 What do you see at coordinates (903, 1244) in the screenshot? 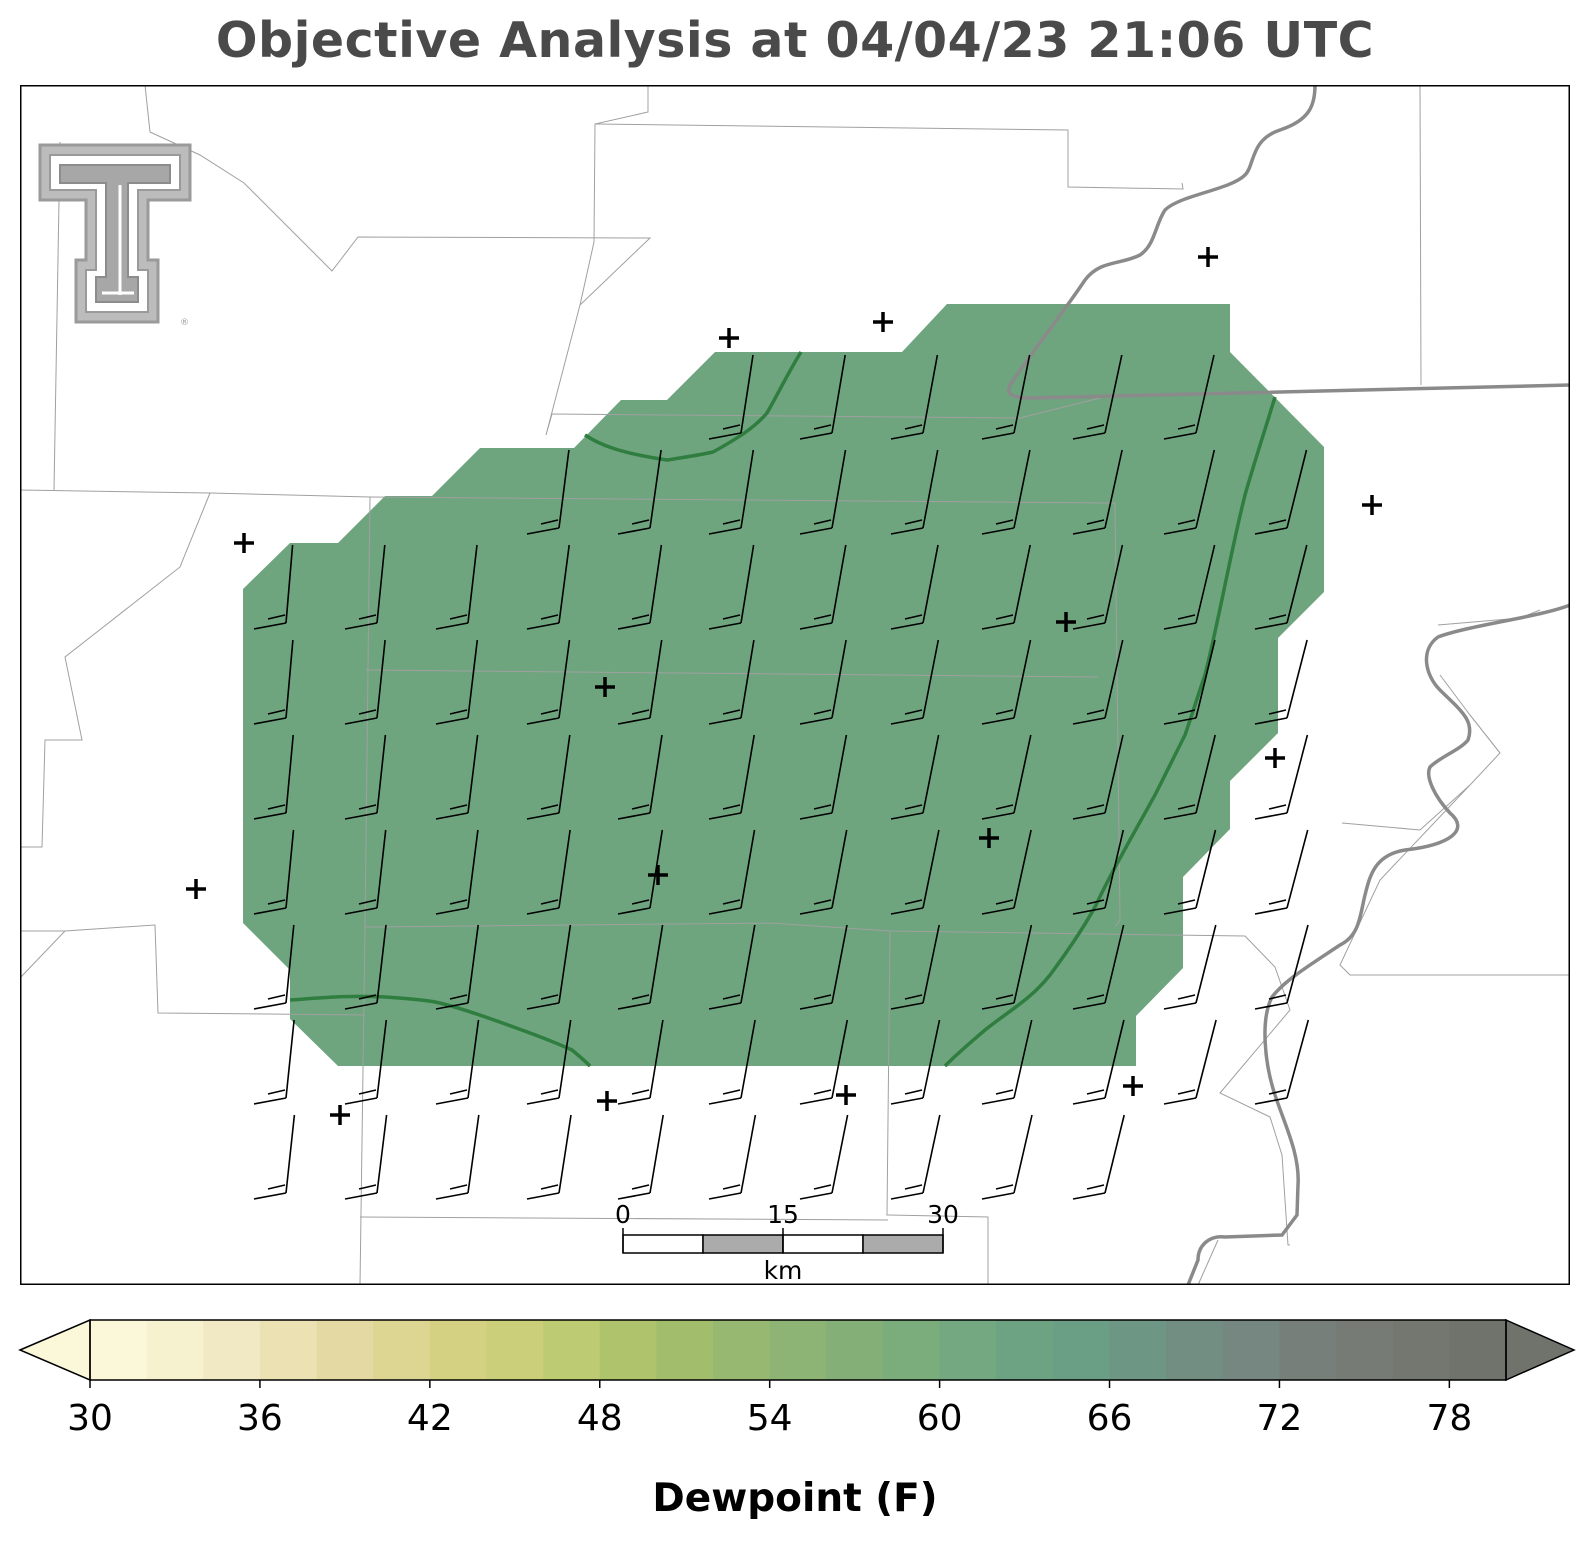
I see `scale-segment` at bounding box center [903, 1244].